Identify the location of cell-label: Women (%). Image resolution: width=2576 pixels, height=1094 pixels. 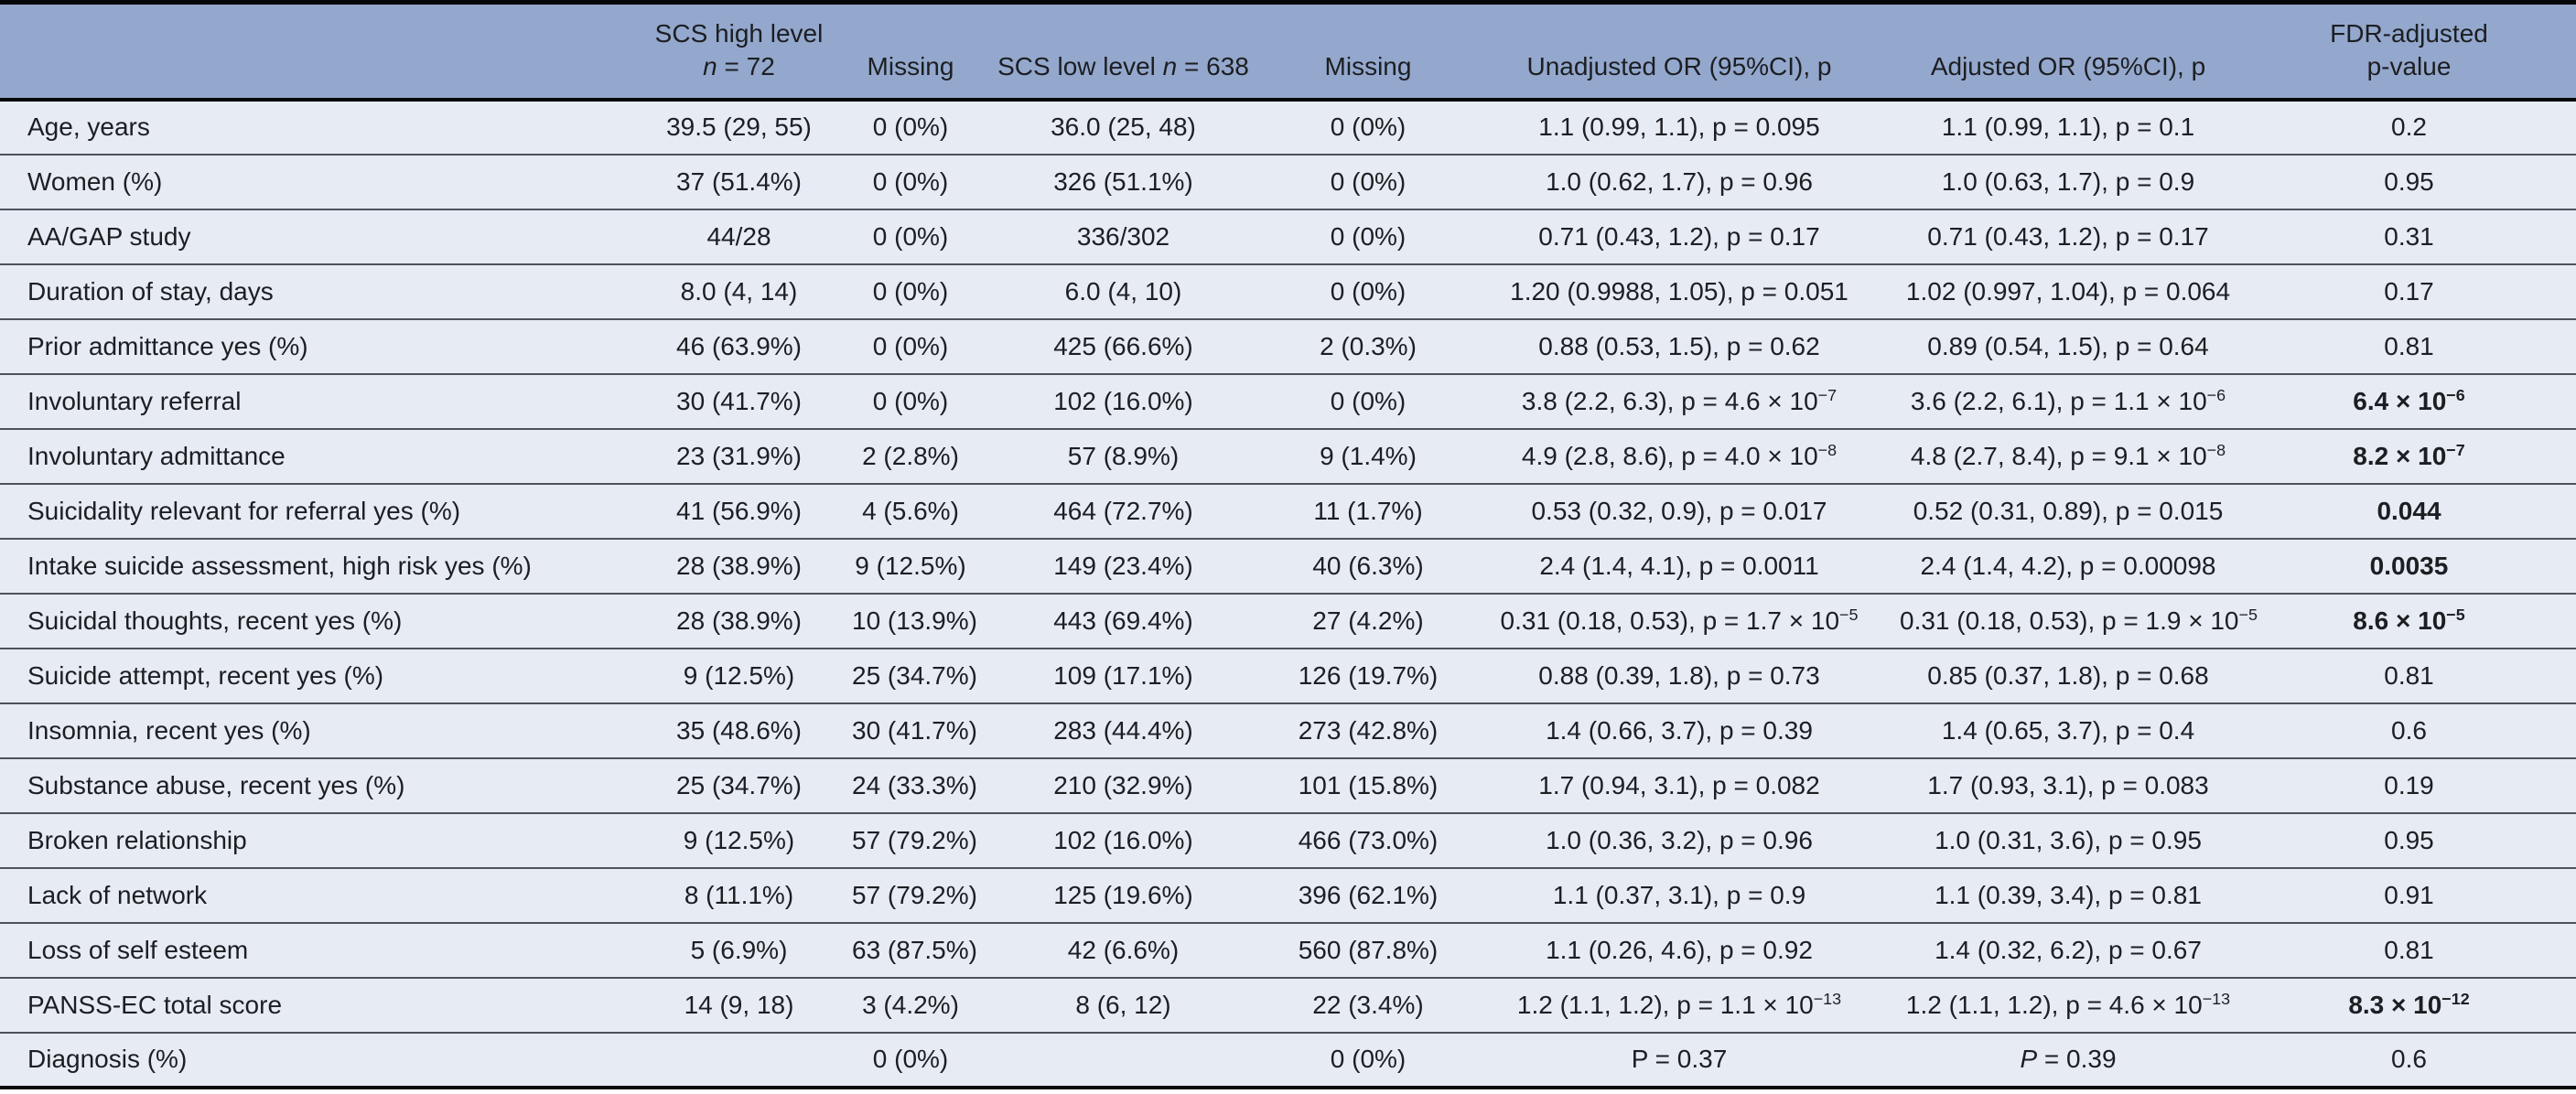
(315, 181).